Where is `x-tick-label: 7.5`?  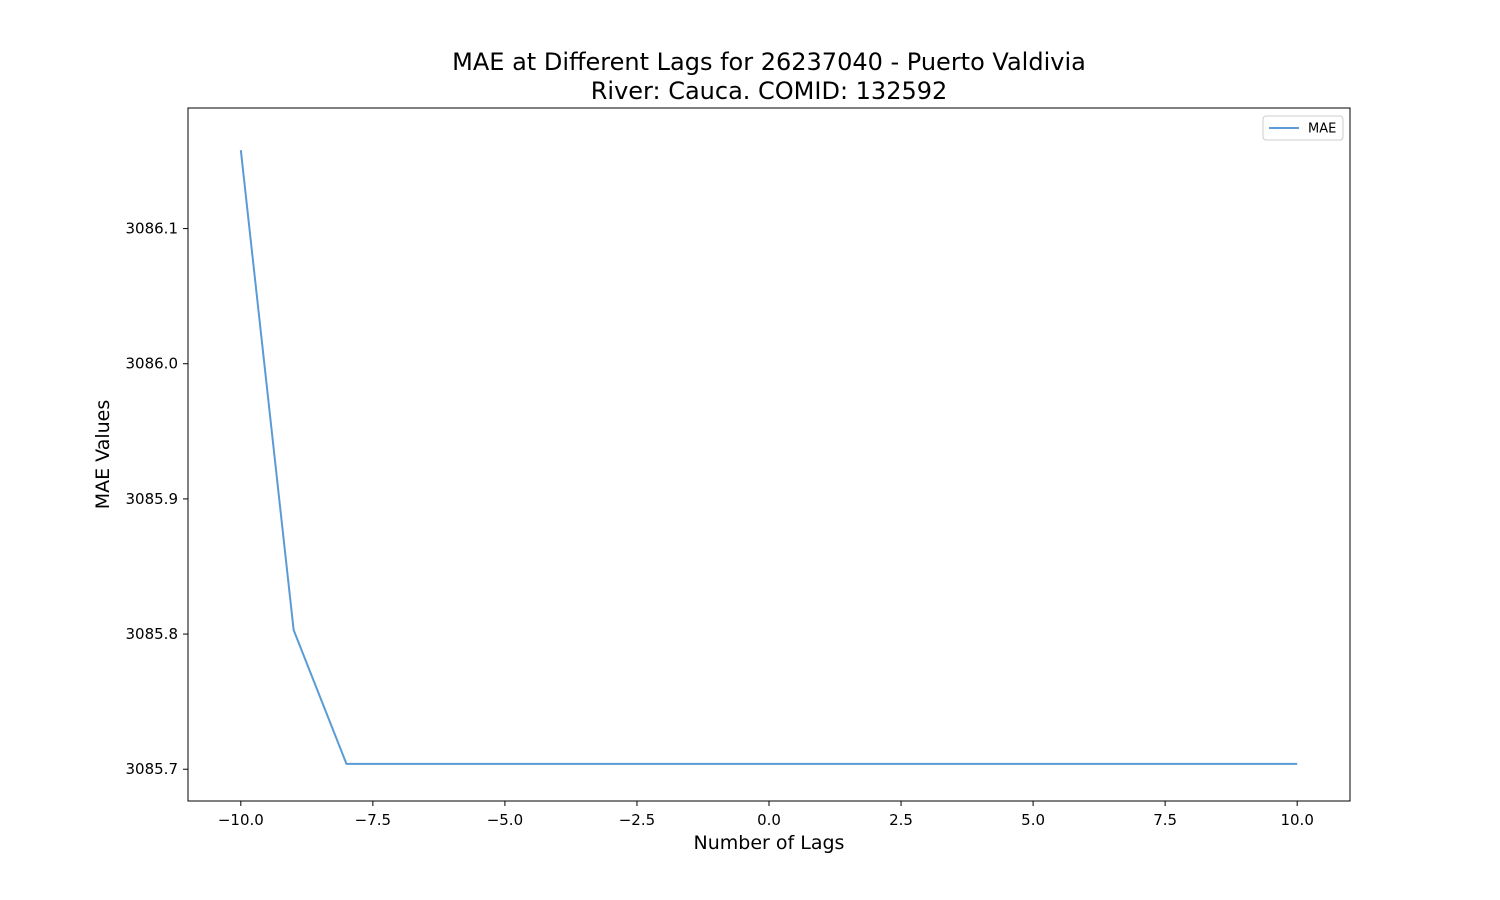
x-tick-label: 7.5 is located at coordinates (1165, 820).